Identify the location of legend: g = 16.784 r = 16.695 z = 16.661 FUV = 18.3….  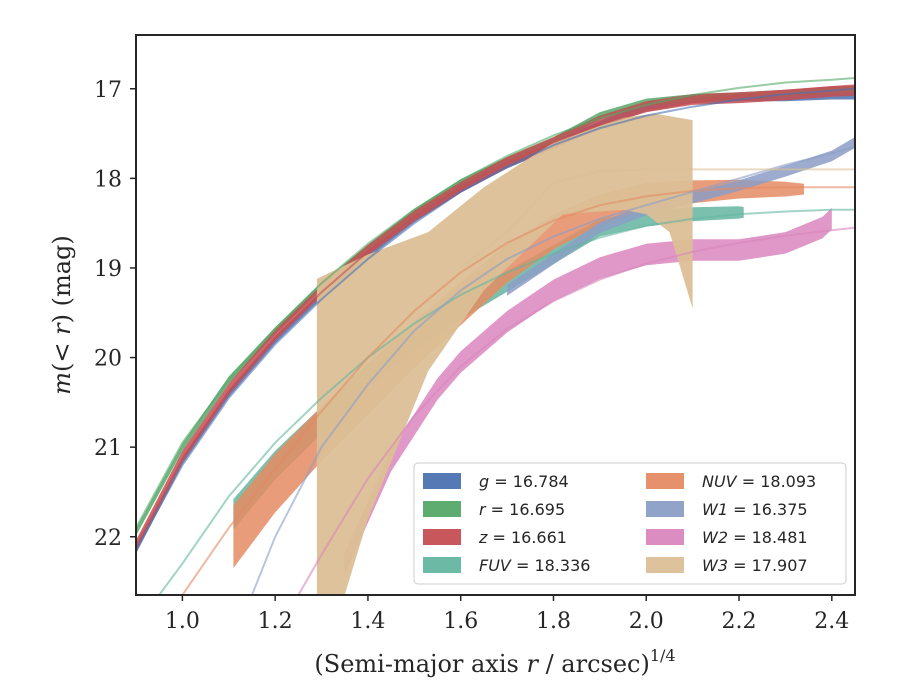
(630, 523).